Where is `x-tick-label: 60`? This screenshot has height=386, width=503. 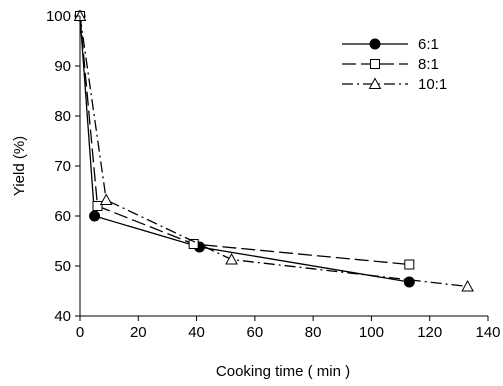 x-tick-label: 60 is located at coordinates (255, 332).